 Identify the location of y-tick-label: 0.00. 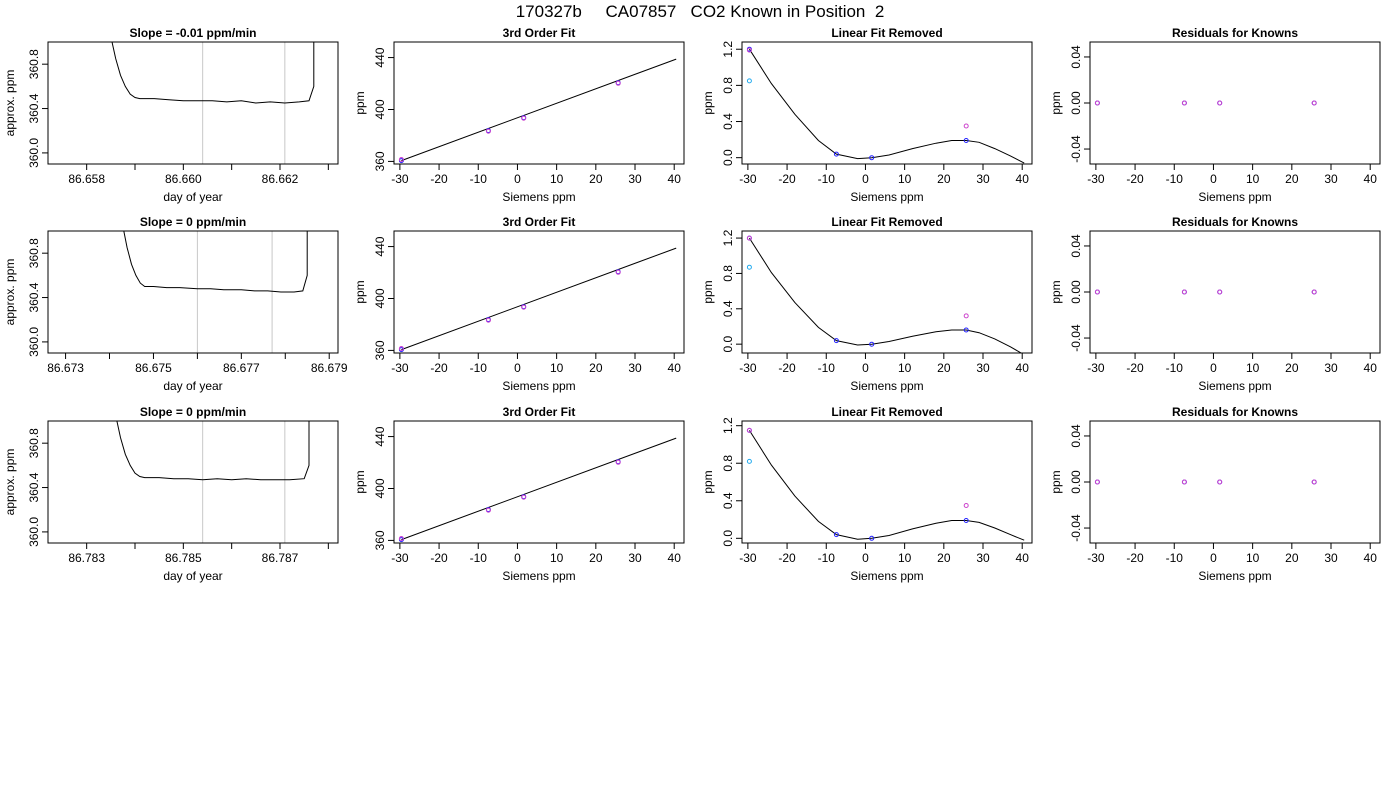
(1076, 482).